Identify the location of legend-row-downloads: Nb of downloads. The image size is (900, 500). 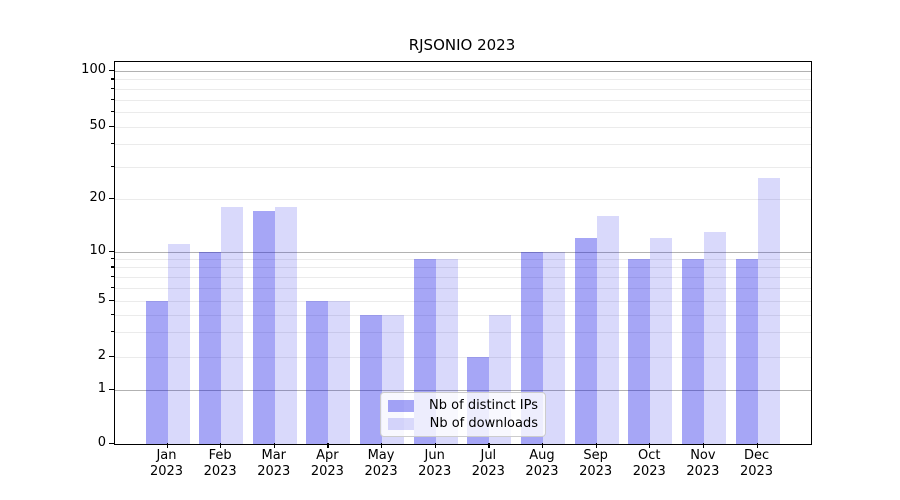
(463, 423).